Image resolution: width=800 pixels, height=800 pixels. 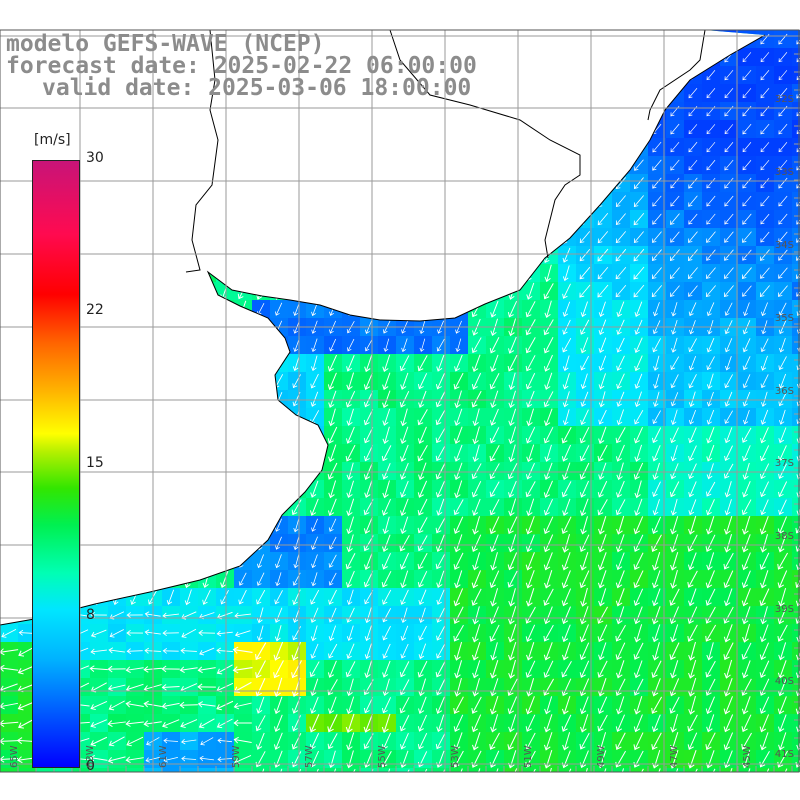 What do you see at coordinates (676, 75) in the screenshot?
I see `lagoon-outline` at bounding box center [676, 75].